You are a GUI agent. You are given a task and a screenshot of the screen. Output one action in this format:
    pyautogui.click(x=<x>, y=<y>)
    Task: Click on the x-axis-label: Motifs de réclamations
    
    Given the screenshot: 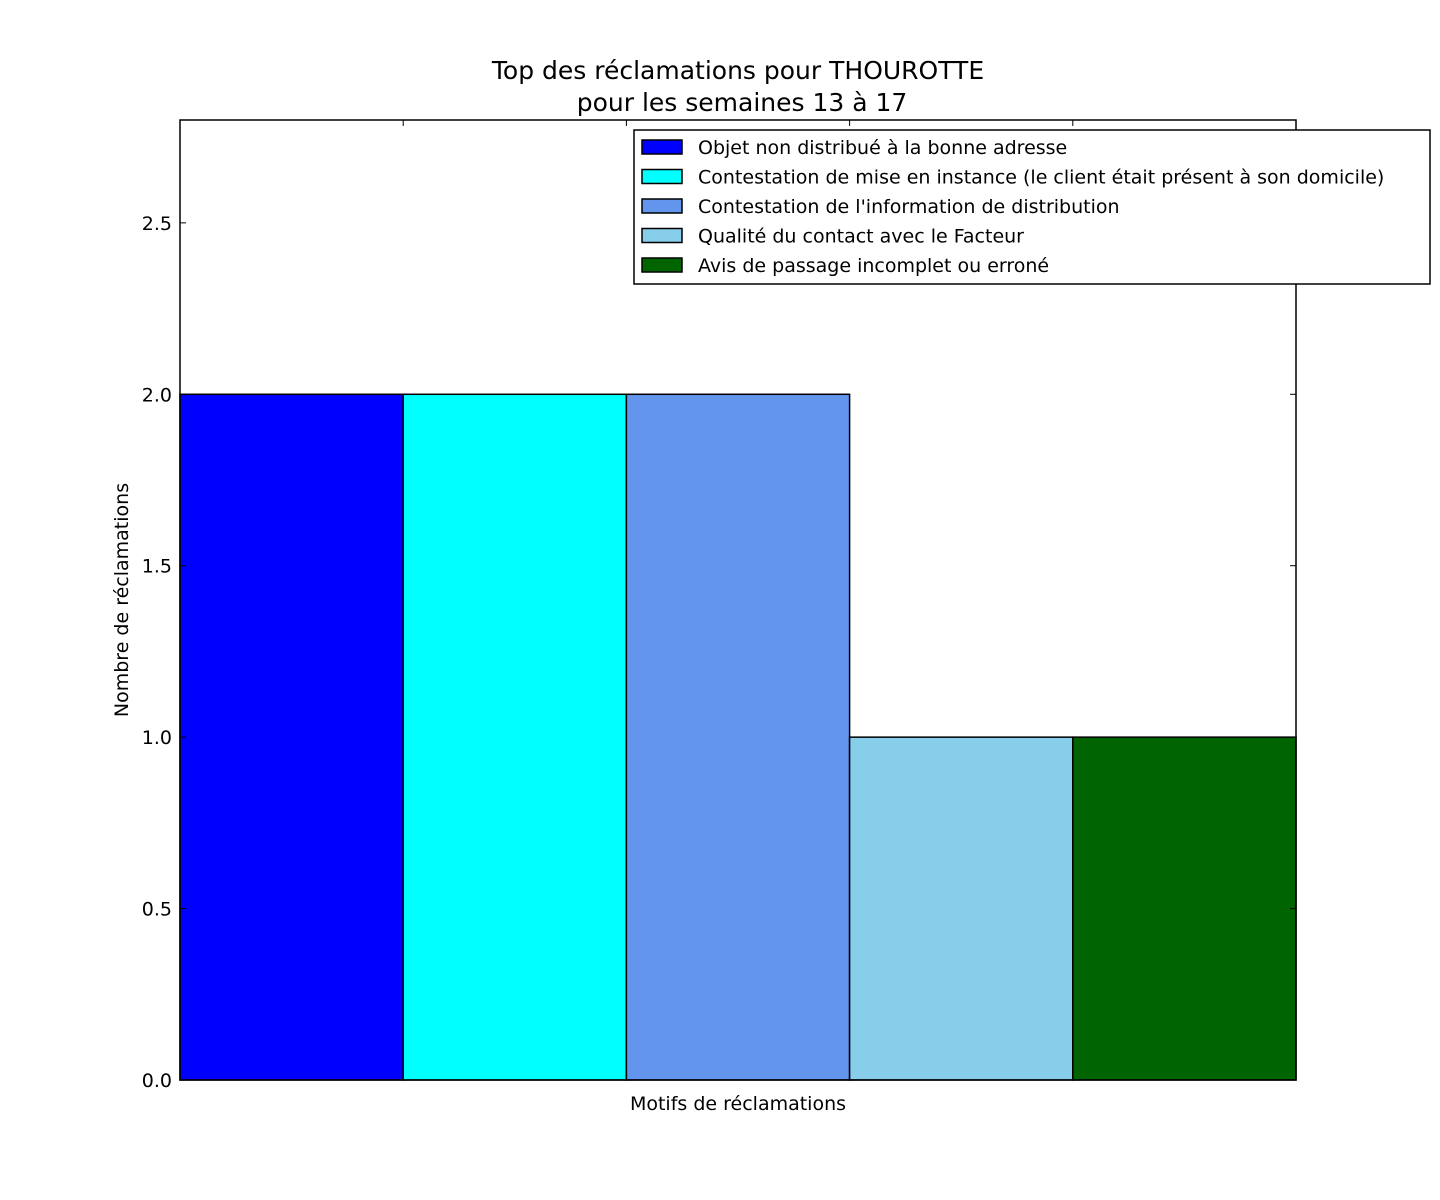 What is the action you would take?
    pyautogui.click(x=738, y=1104)
    